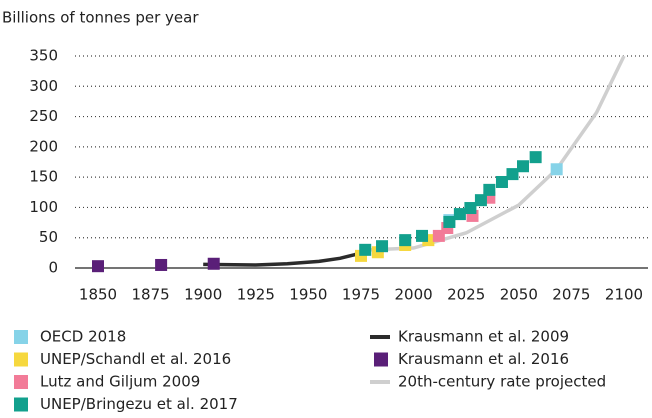 The height and width of the screenshot is (418, 652). What do you see at coordinates (100, 18) in the screenshot?
I see `y-axis-label: Billions of tonnes per year` at bounding box center [100, 18].